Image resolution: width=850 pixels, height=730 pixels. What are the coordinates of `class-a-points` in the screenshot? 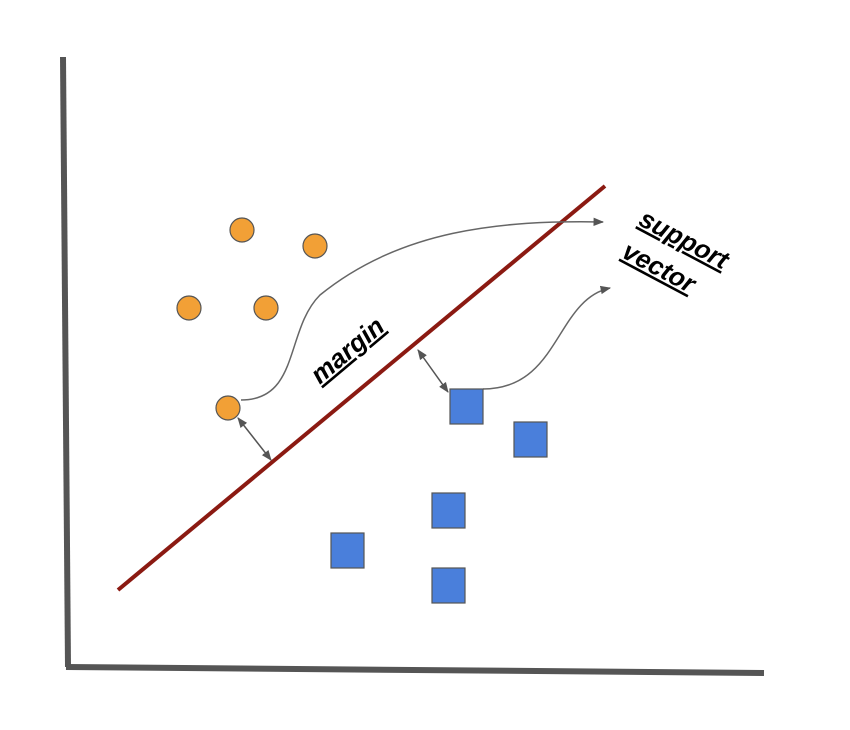 It's located at (252, 319).